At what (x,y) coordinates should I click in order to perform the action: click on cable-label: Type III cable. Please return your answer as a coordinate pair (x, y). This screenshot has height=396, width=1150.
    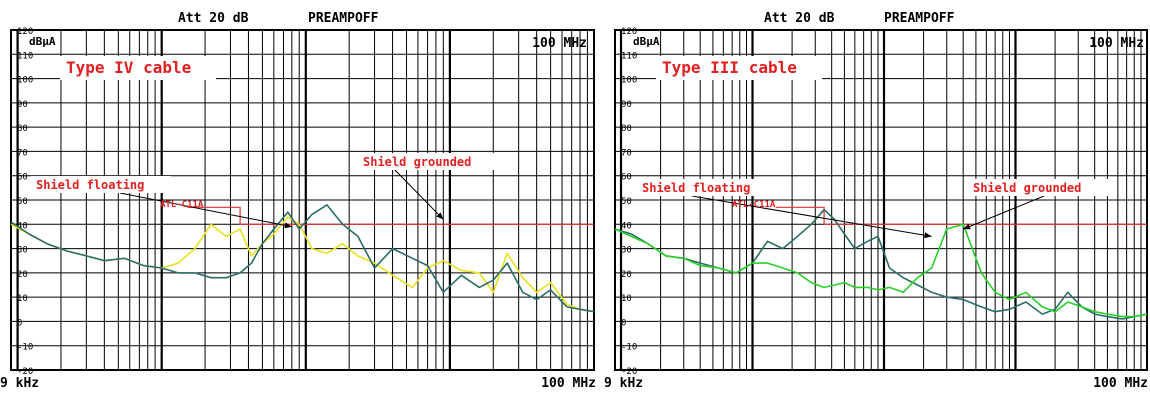
    Looking at the image, I should click on (729, 67).